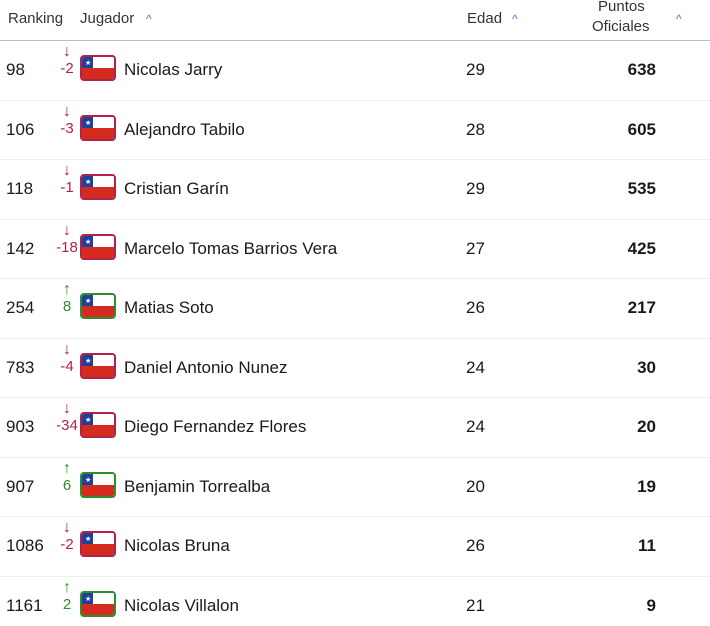 This screenshot has width=710, height=626. I want to click on age: 28, so click(475, 129).